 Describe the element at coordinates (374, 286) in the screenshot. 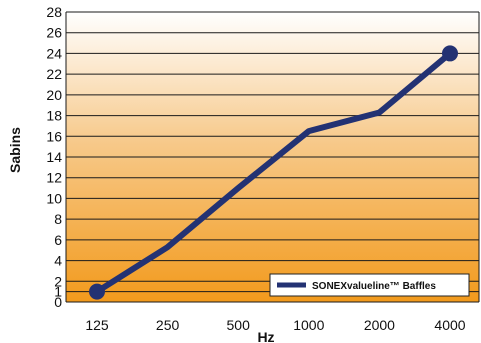

I see `legend-label: SONEXvalueline™ Baffles` at that location.